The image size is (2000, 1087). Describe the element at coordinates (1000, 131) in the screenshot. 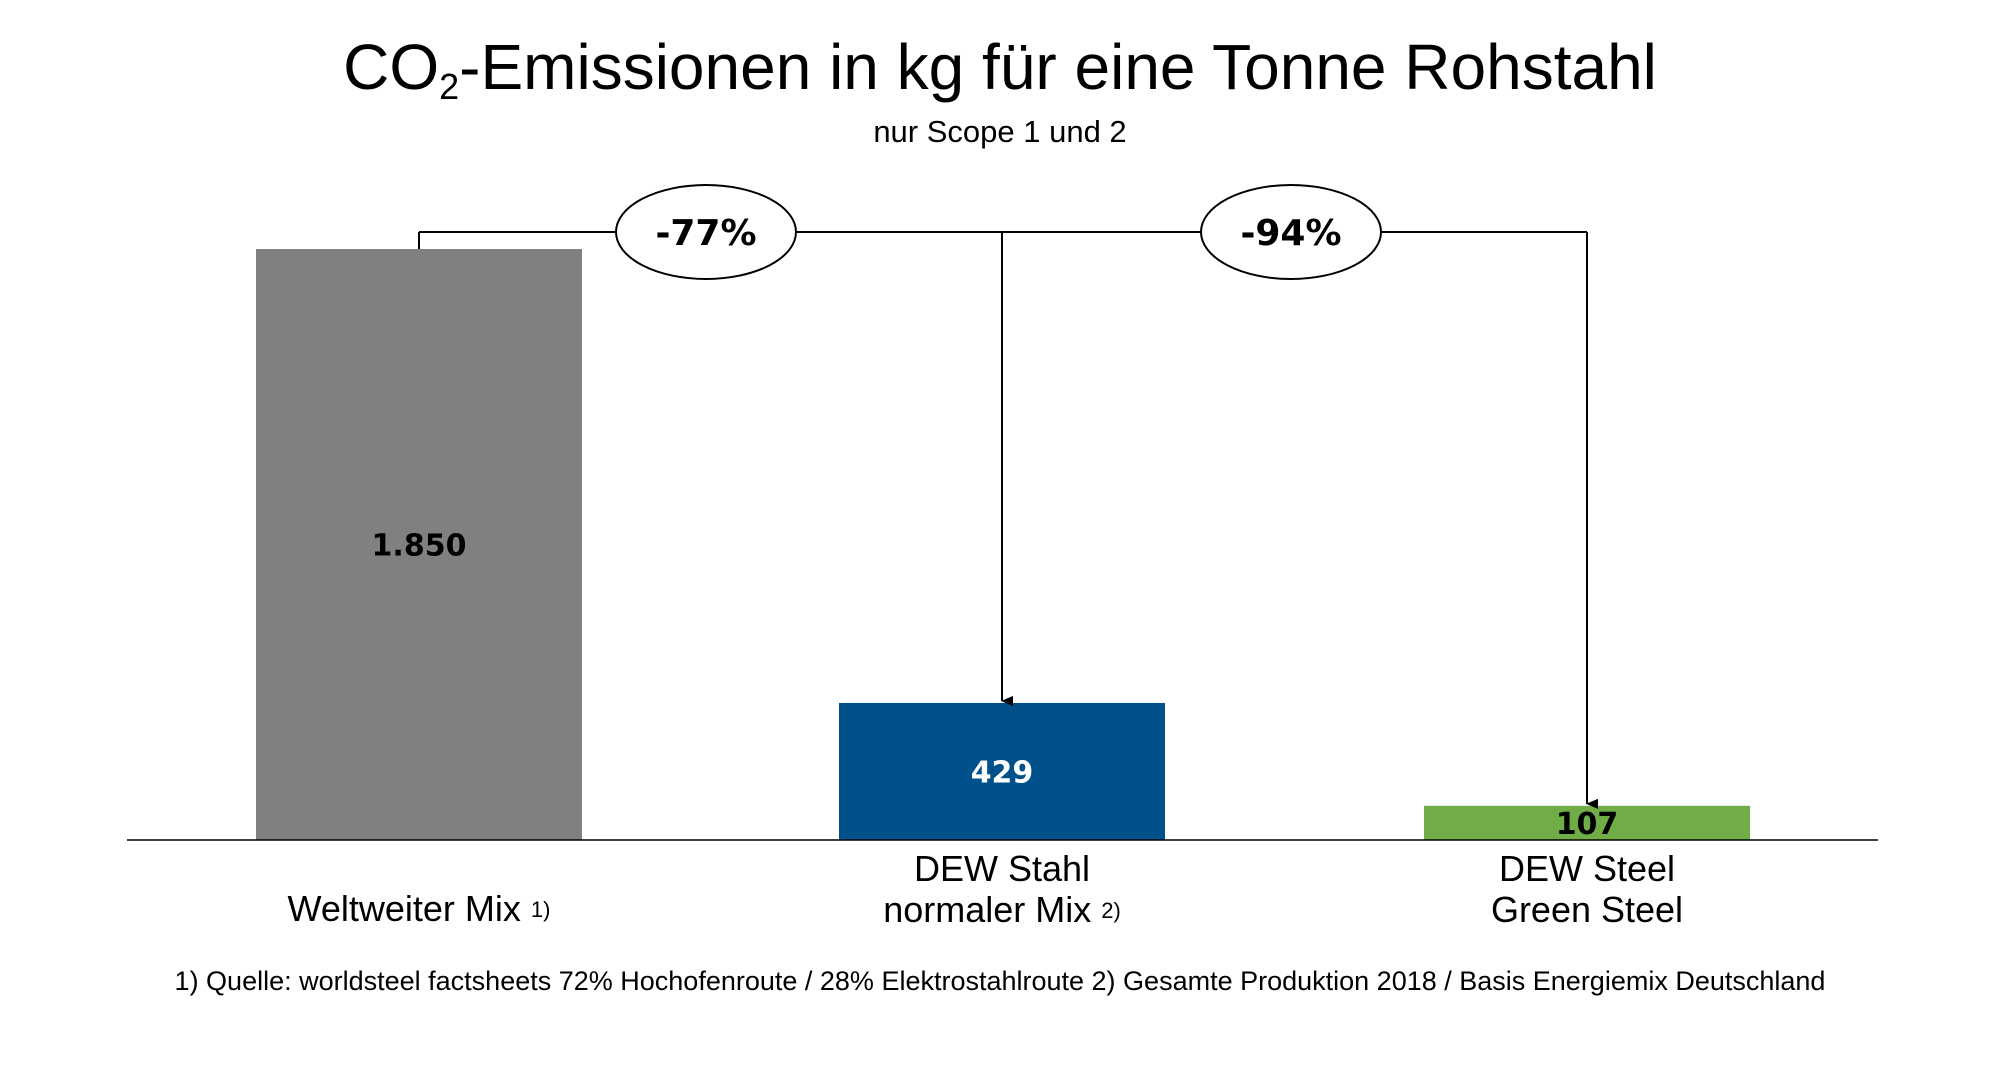

I see `chart-subtitle: nur Scope 1 und 2` at that location.